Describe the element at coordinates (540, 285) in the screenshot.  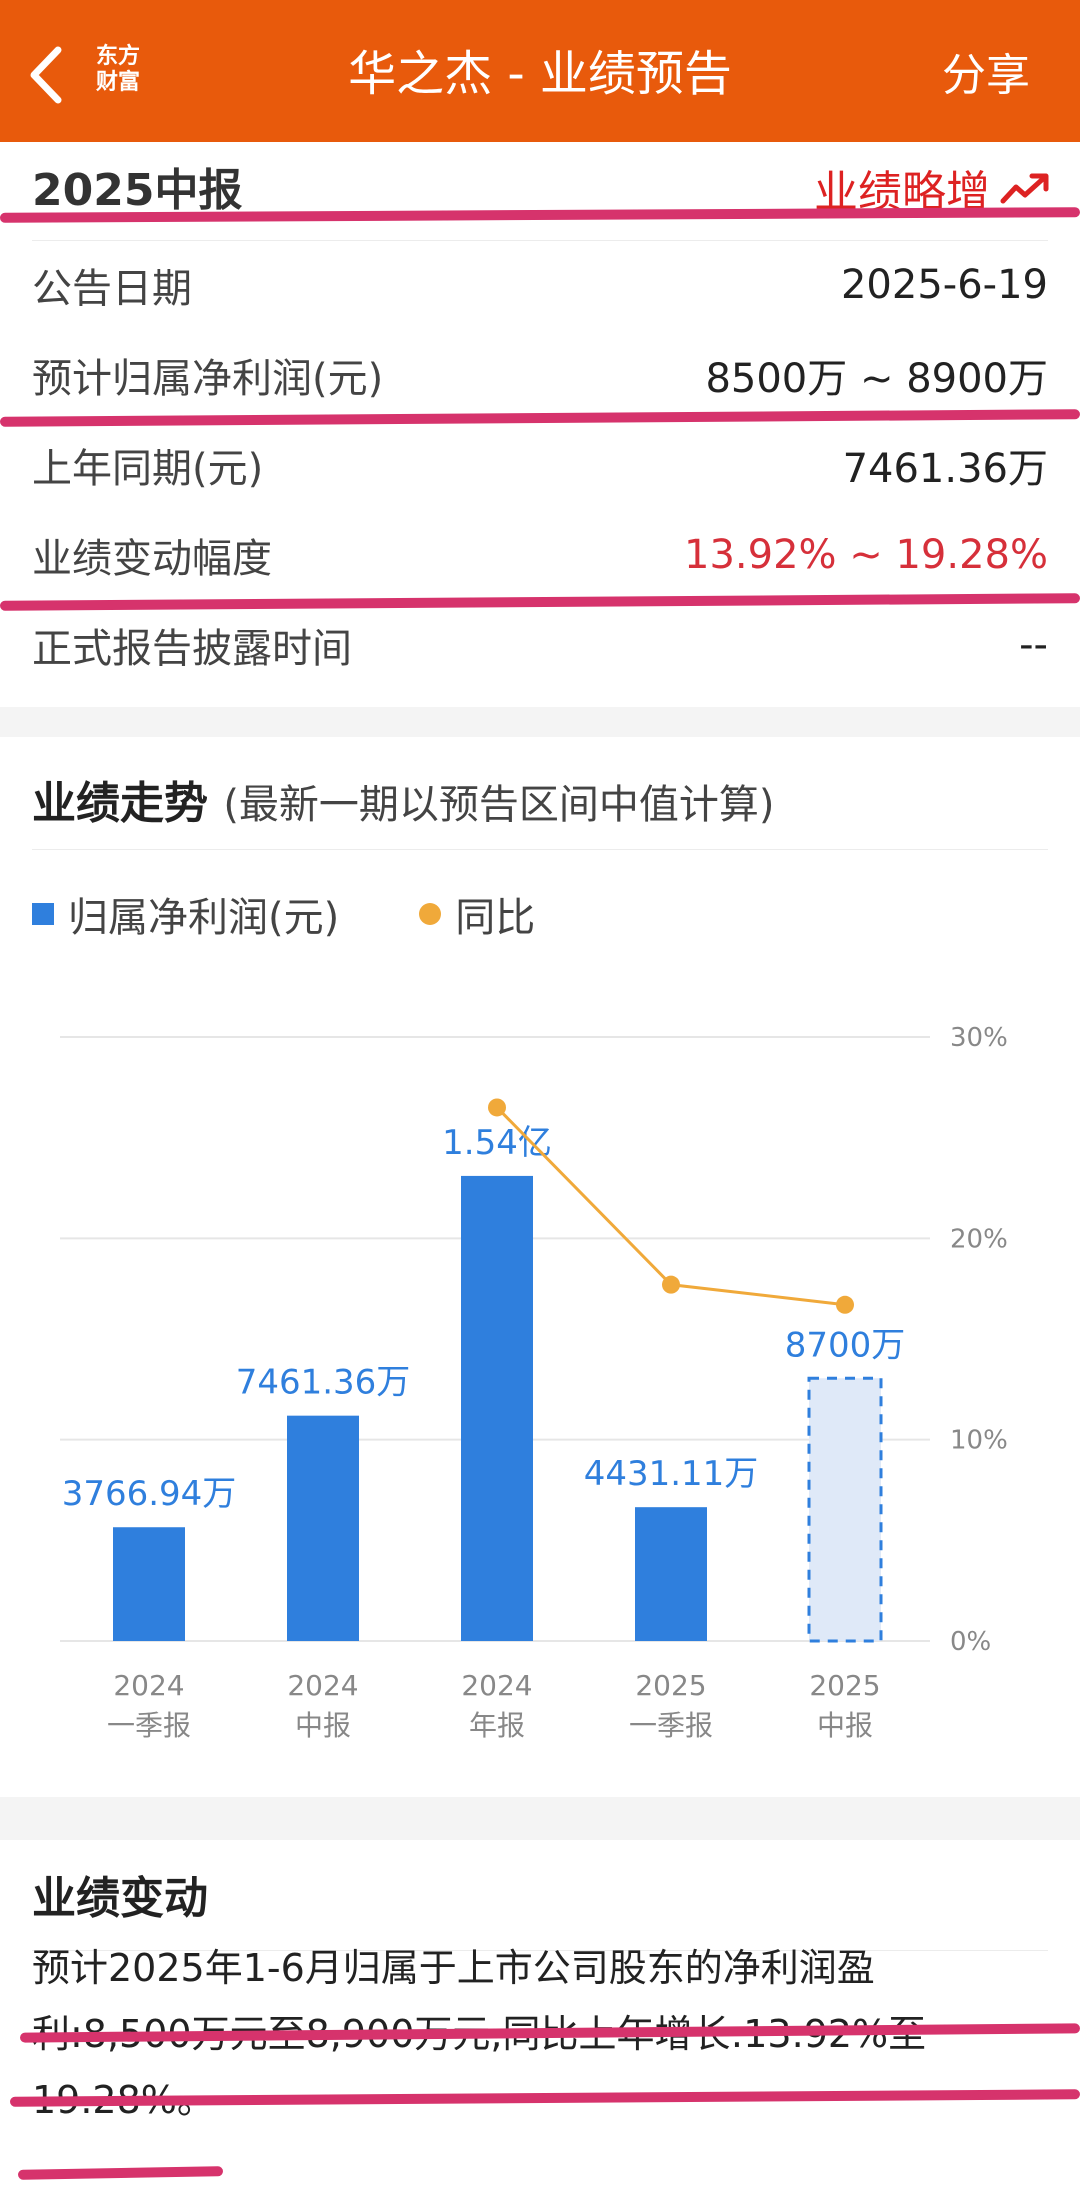
I see `row-announce-date: 公告日期 2025-6-19` at that location.